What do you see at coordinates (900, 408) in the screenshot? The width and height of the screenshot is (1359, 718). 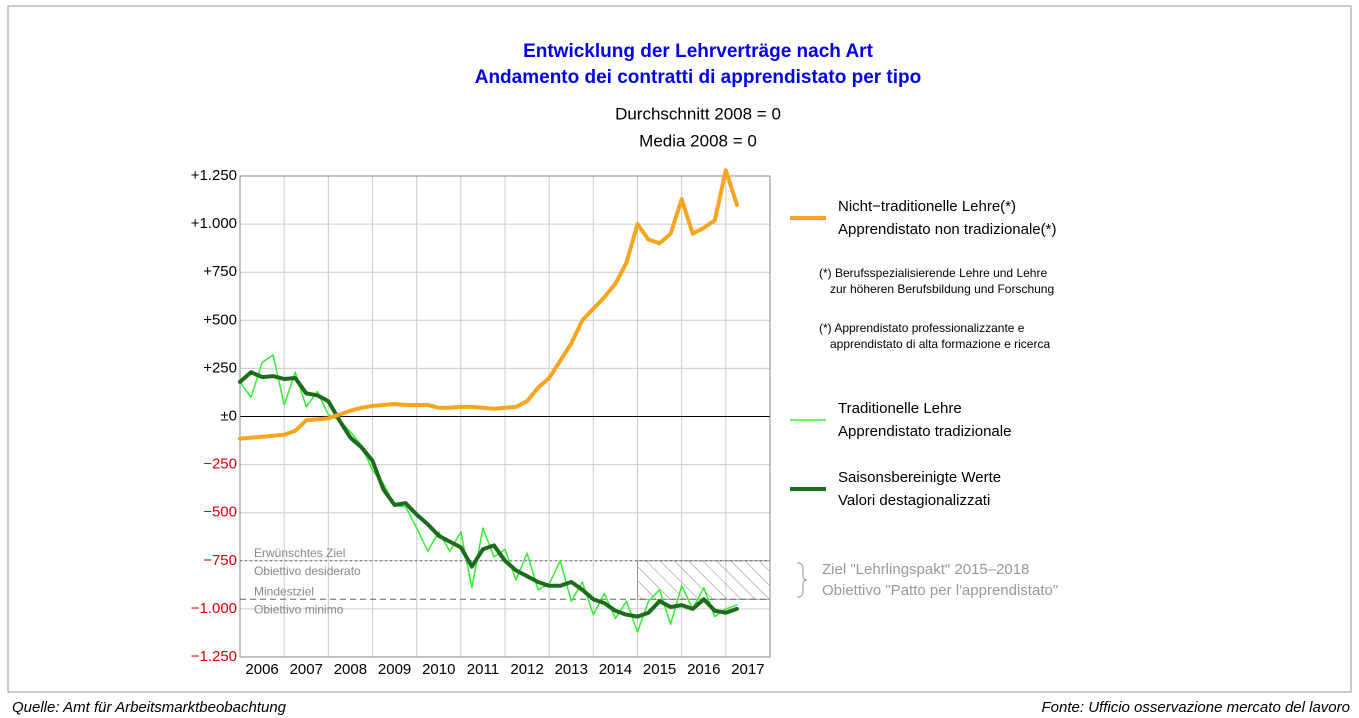 I see `legend-label: Traditionelle Lehre` at bounding box center [900, 408].